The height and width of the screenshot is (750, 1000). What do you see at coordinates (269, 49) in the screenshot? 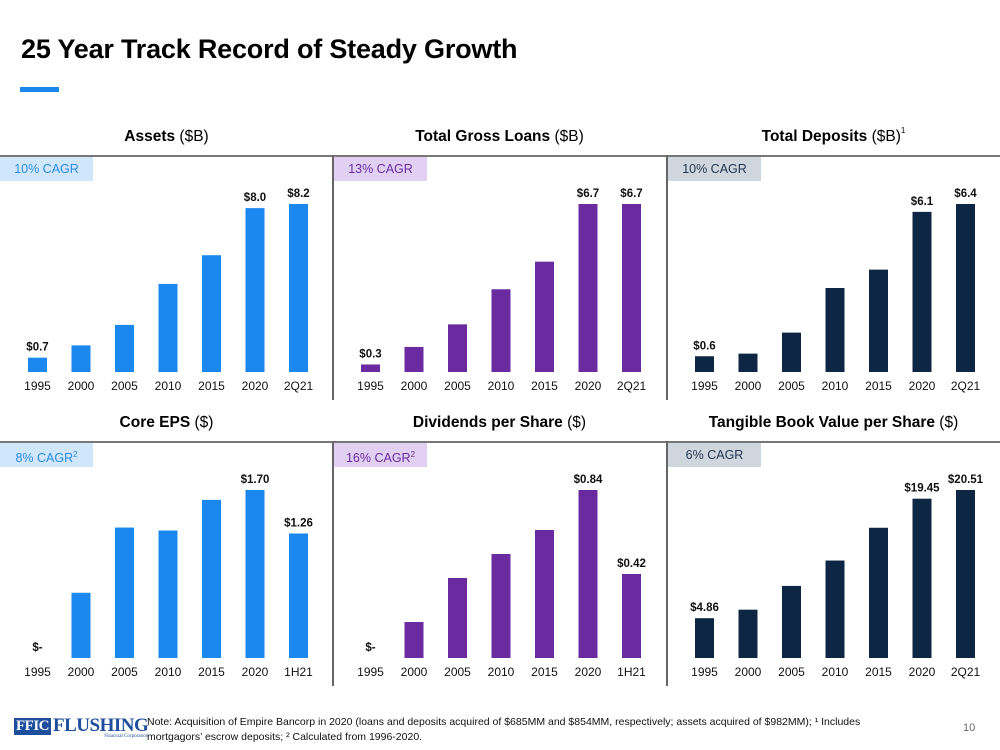
I see `page-title: 25 Year Track Record of Steady Growth` at bounding box center [269, 49].